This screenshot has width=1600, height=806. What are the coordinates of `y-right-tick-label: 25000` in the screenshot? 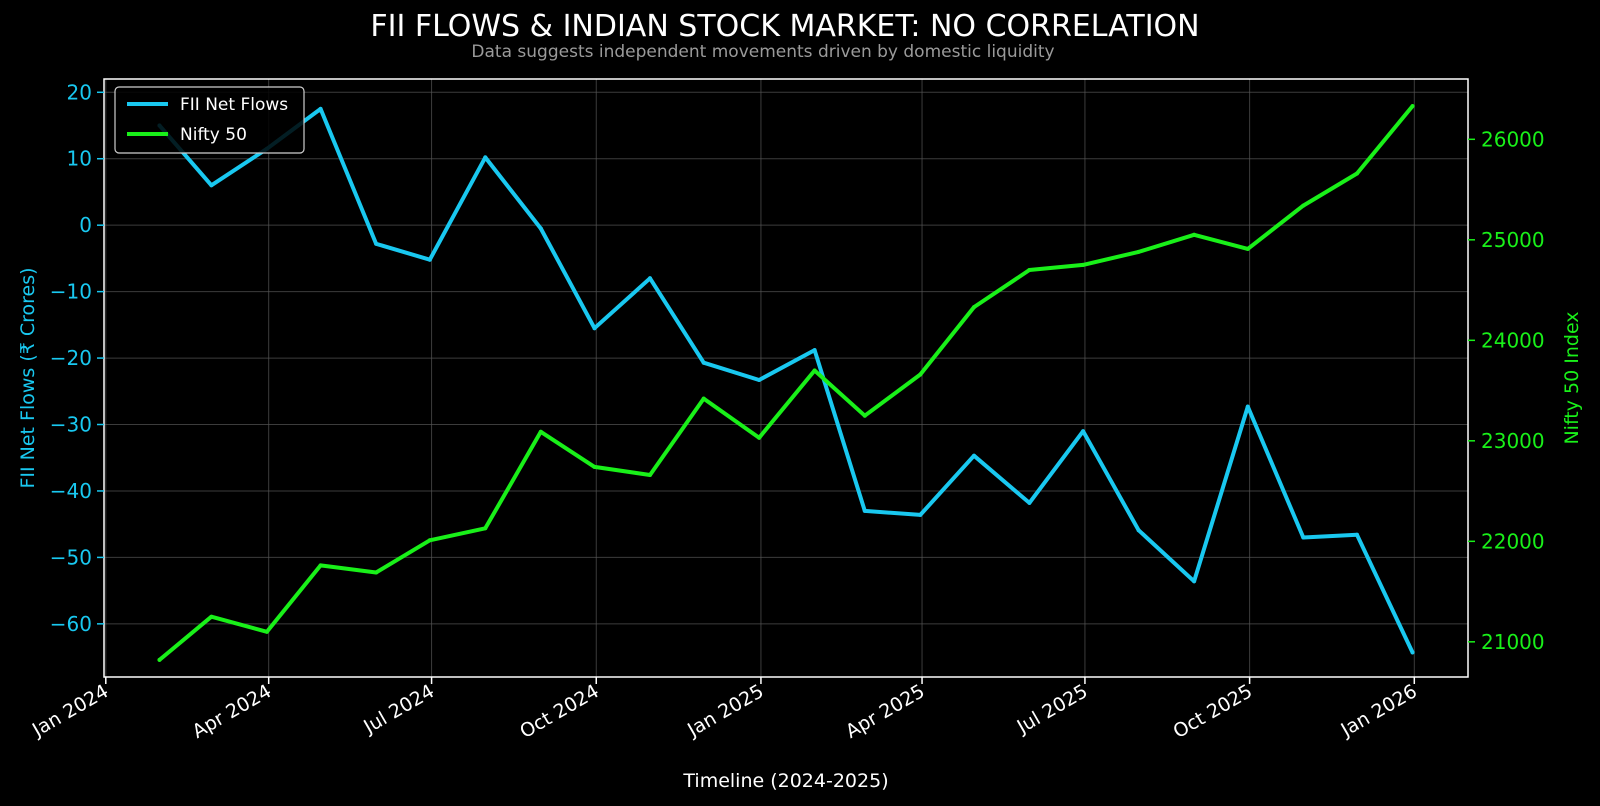 It's located at (1513, 240).